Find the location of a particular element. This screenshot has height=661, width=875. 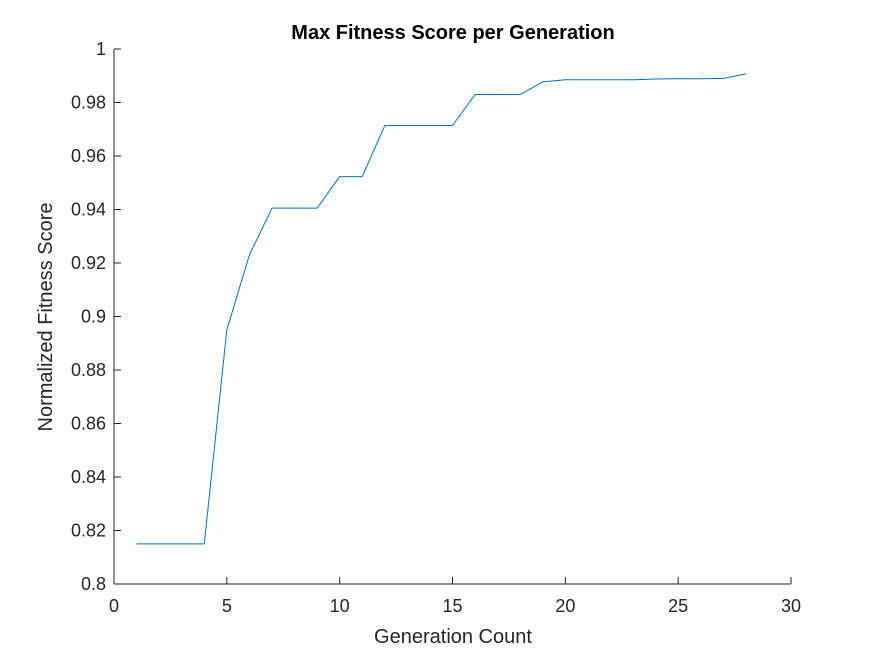

y-tick-label: 0.8 is located at coordinates (93, 584).